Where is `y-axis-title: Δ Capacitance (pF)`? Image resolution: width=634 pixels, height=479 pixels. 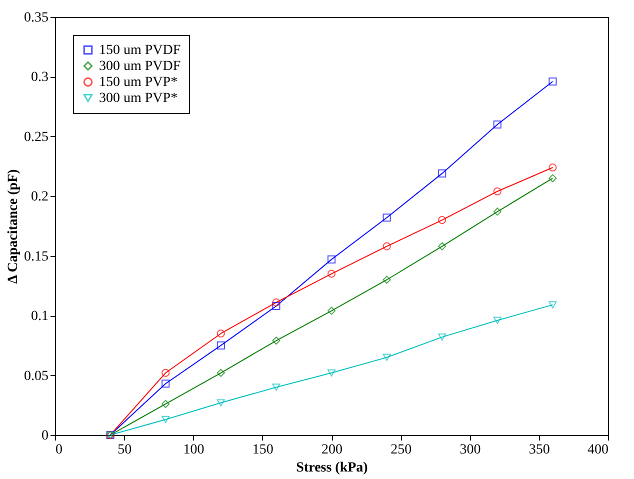
y-axis-title: Δ Capacitance (pF) is located at coordinates (13, 226).